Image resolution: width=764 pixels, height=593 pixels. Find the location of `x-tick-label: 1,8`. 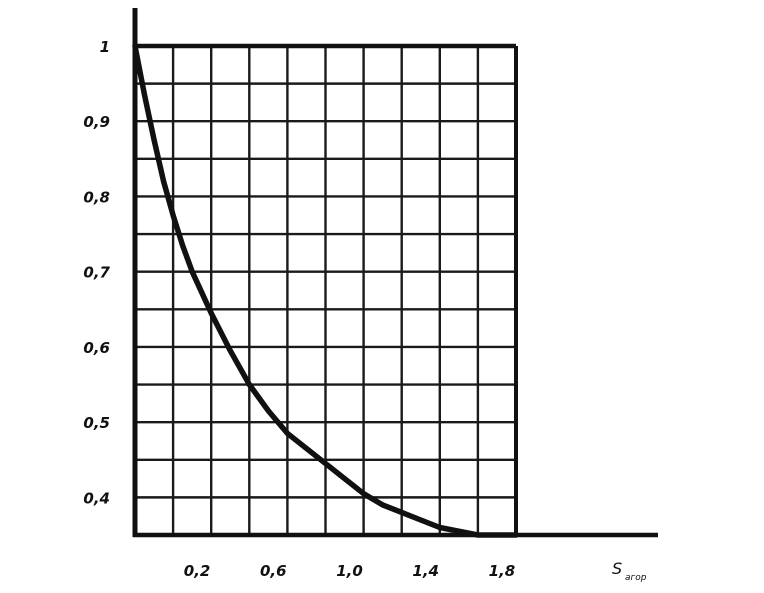

x-tick-label: 1,8 is located at coordinates (502, 571).